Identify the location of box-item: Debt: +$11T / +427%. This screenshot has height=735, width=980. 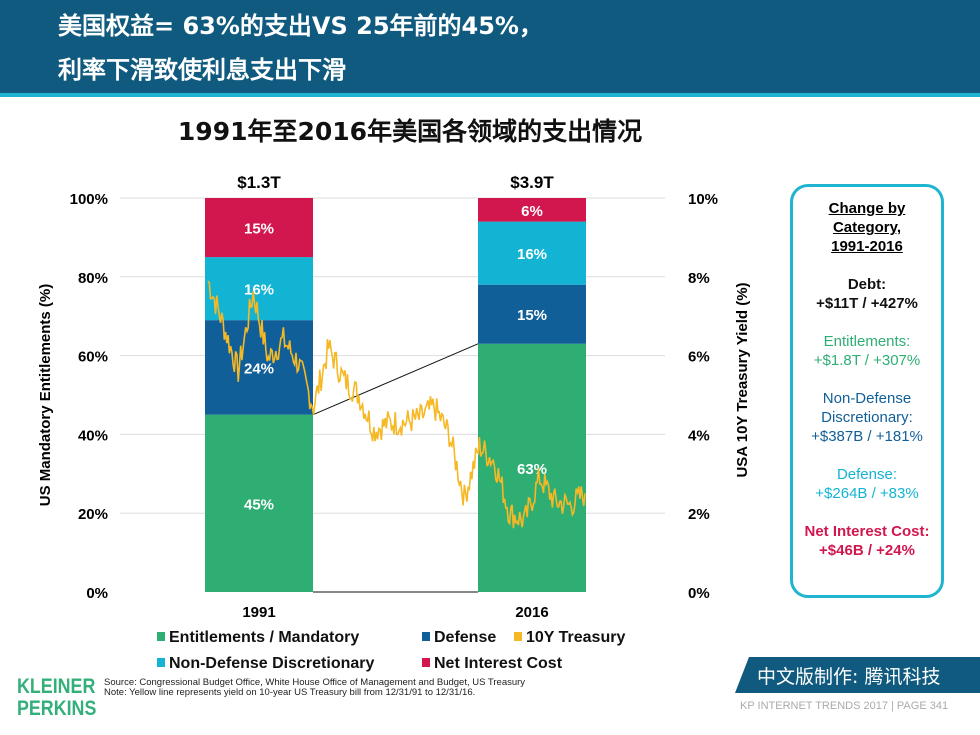
(867, 294).